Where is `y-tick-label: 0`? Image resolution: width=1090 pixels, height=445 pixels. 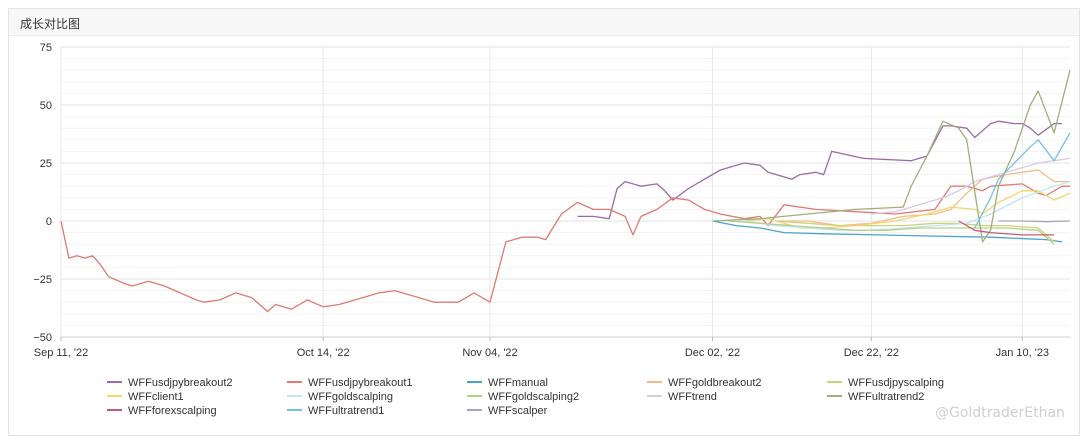
y-tick-label: 0 is located at coordinates (49, 222).